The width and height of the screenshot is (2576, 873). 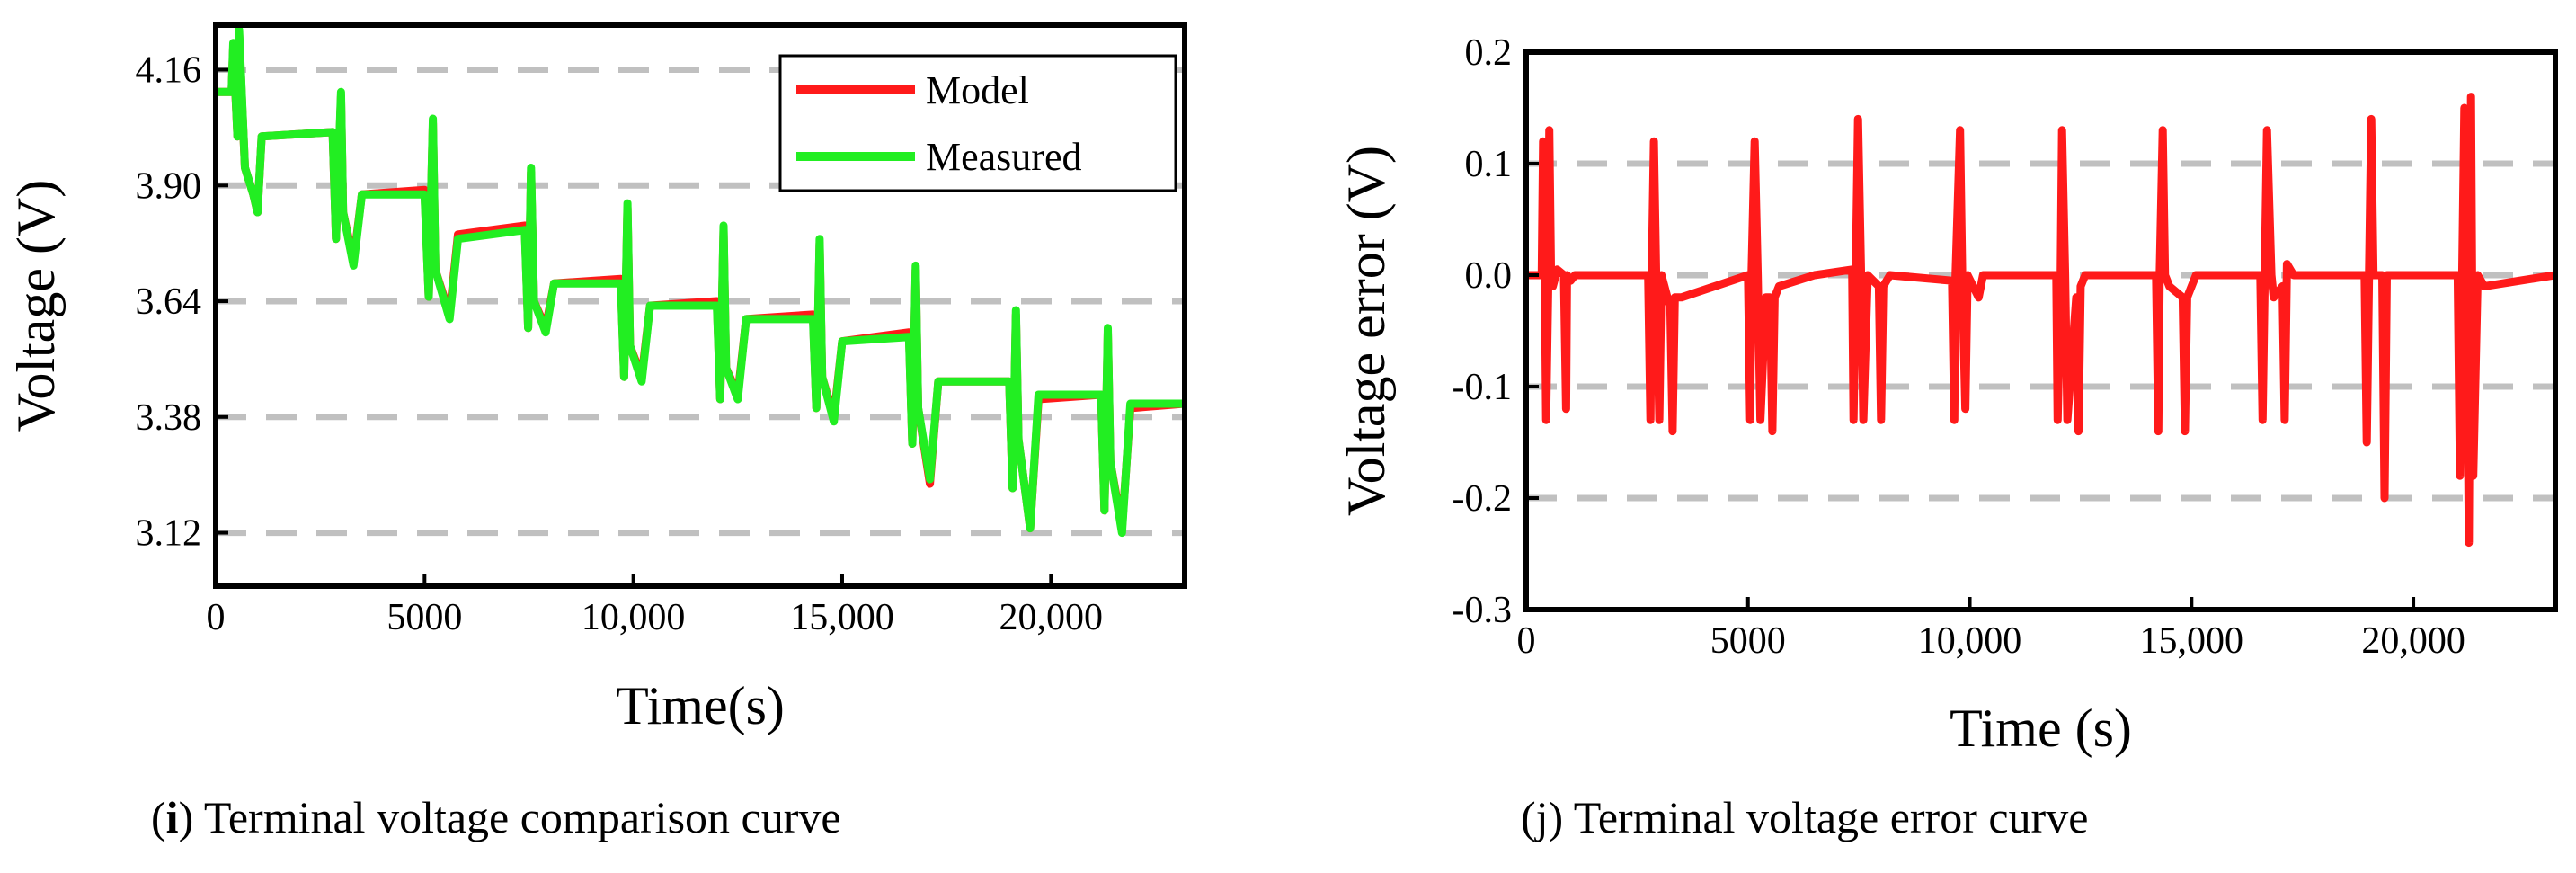 What do you see at coordinates (1970, 641) in the screenshot?
I see `right-xtick-label: 10,000` at bounding box center [1970, 641].